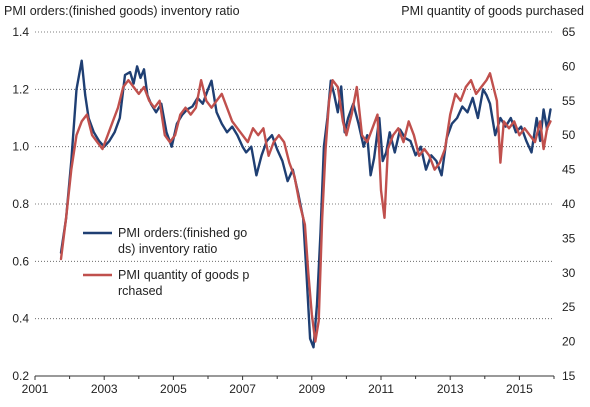 Image resolution: width=590 pixels, height=407 pixels. I want to click on right-tick-label: 65, so click(569, 32).